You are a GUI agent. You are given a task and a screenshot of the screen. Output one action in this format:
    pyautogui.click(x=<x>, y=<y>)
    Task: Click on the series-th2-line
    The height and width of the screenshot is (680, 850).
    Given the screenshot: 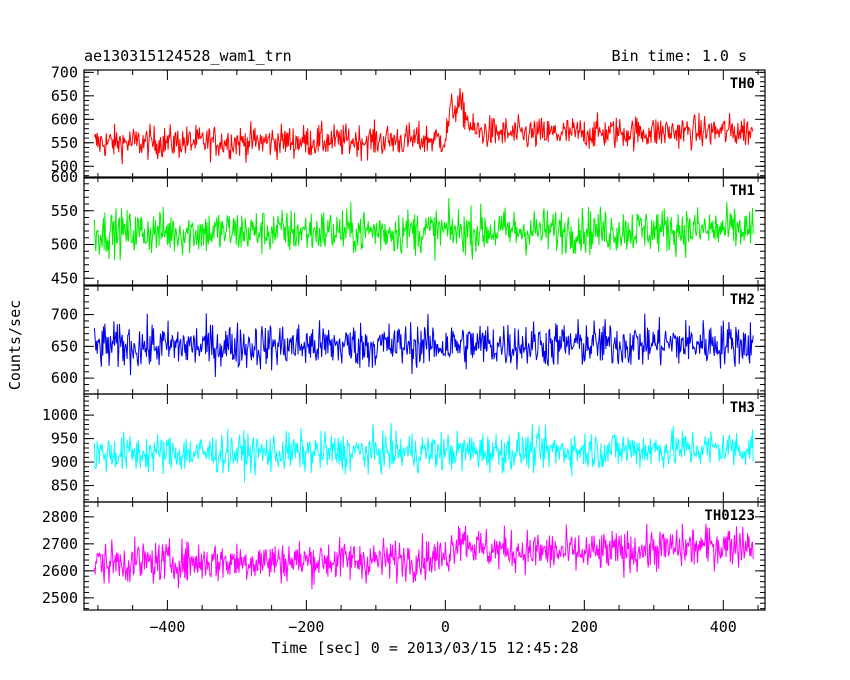 What is the action you would take?
    pyautogui.click(x=423, y=345)
    